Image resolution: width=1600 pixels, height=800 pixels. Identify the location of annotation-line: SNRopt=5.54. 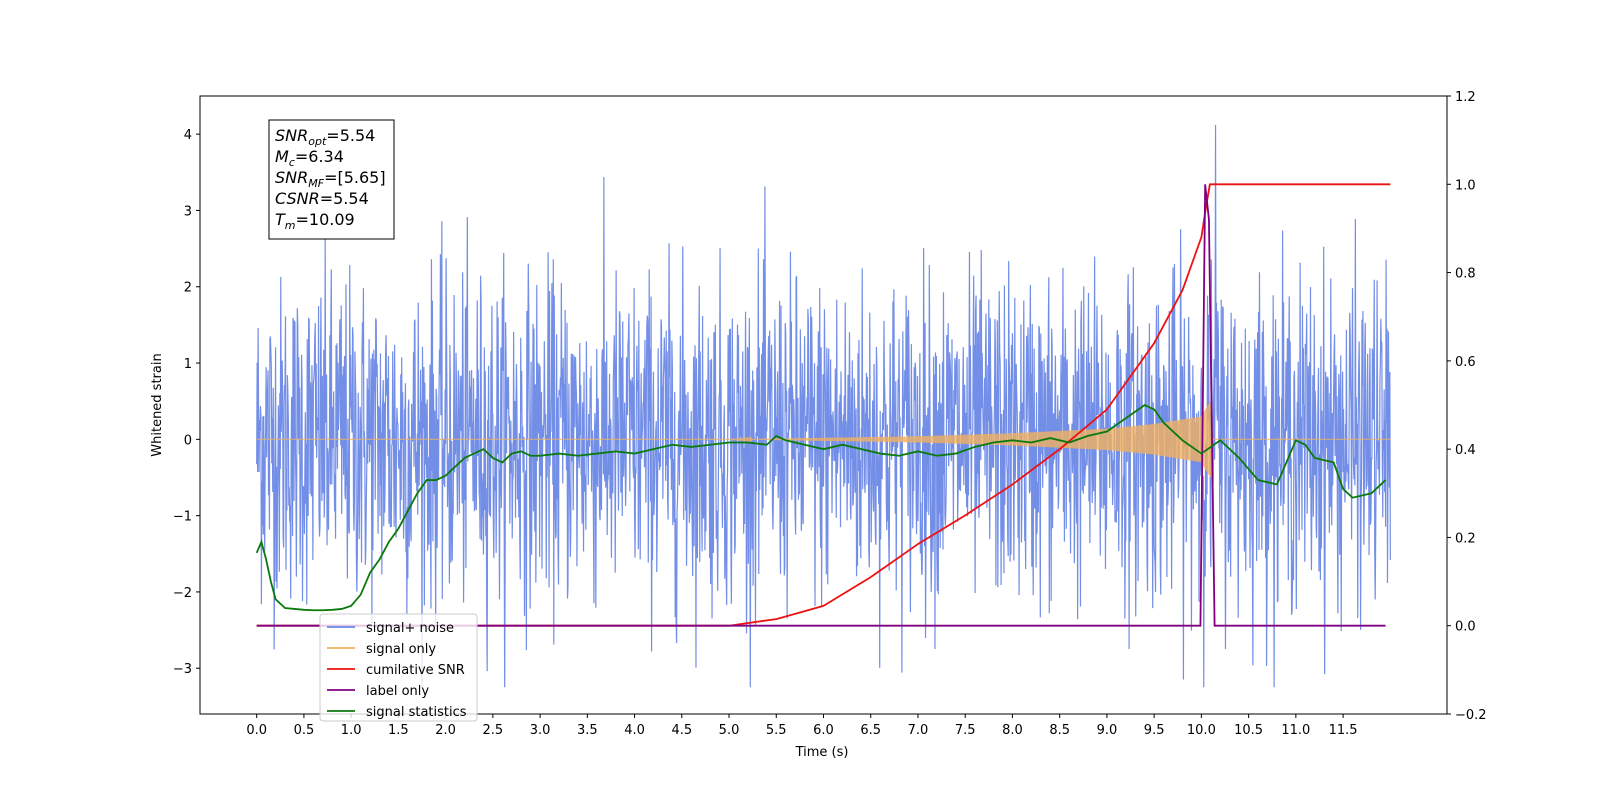
(325, 137).